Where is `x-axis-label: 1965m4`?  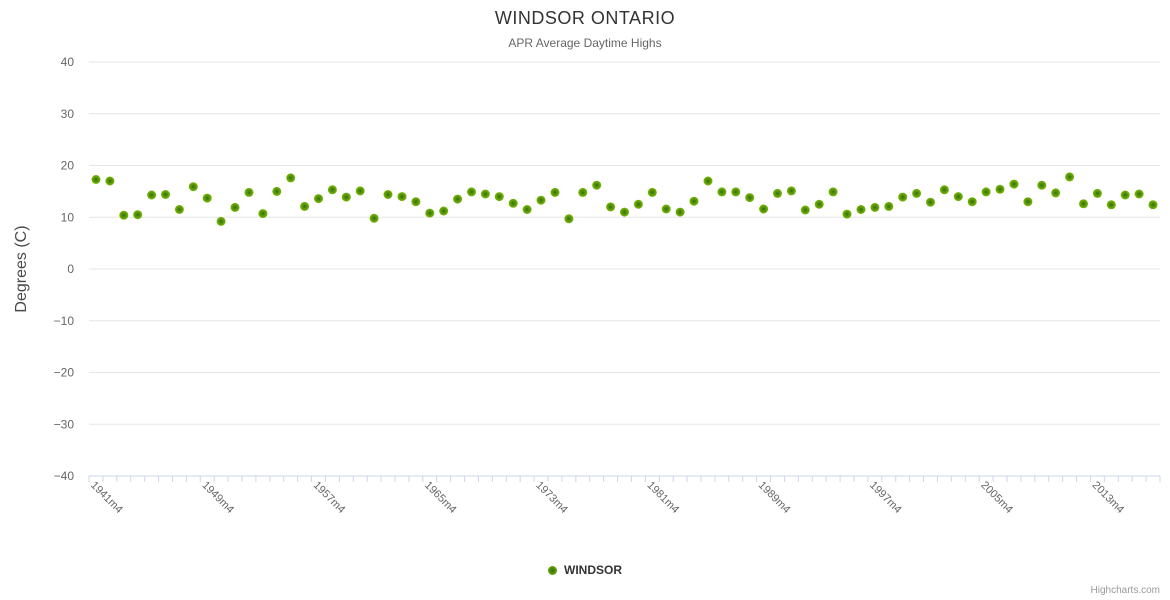 x-axis-label: 1965m4 is located at coordinates (440, 497).